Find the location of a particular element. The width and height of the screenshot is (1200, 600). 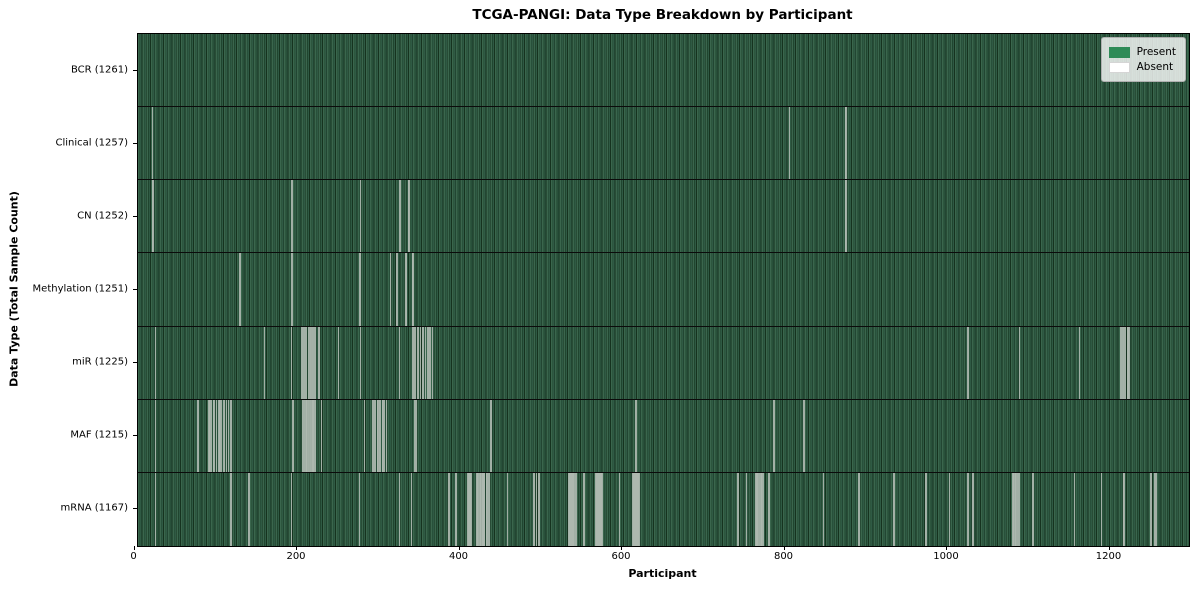

x-tick-label: 200 is located at coordinates (296, 556).